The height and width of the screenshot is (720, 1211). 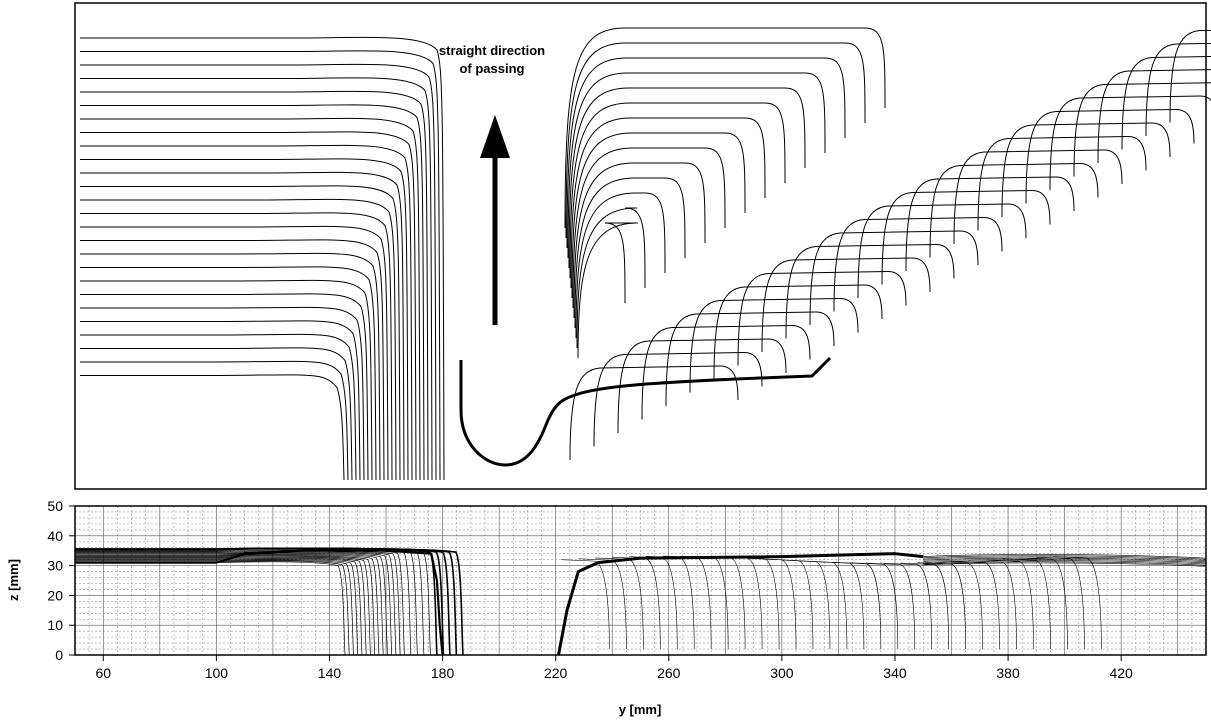 I want to click on annotation-line1: straight direction, so click(x=492, y=50).